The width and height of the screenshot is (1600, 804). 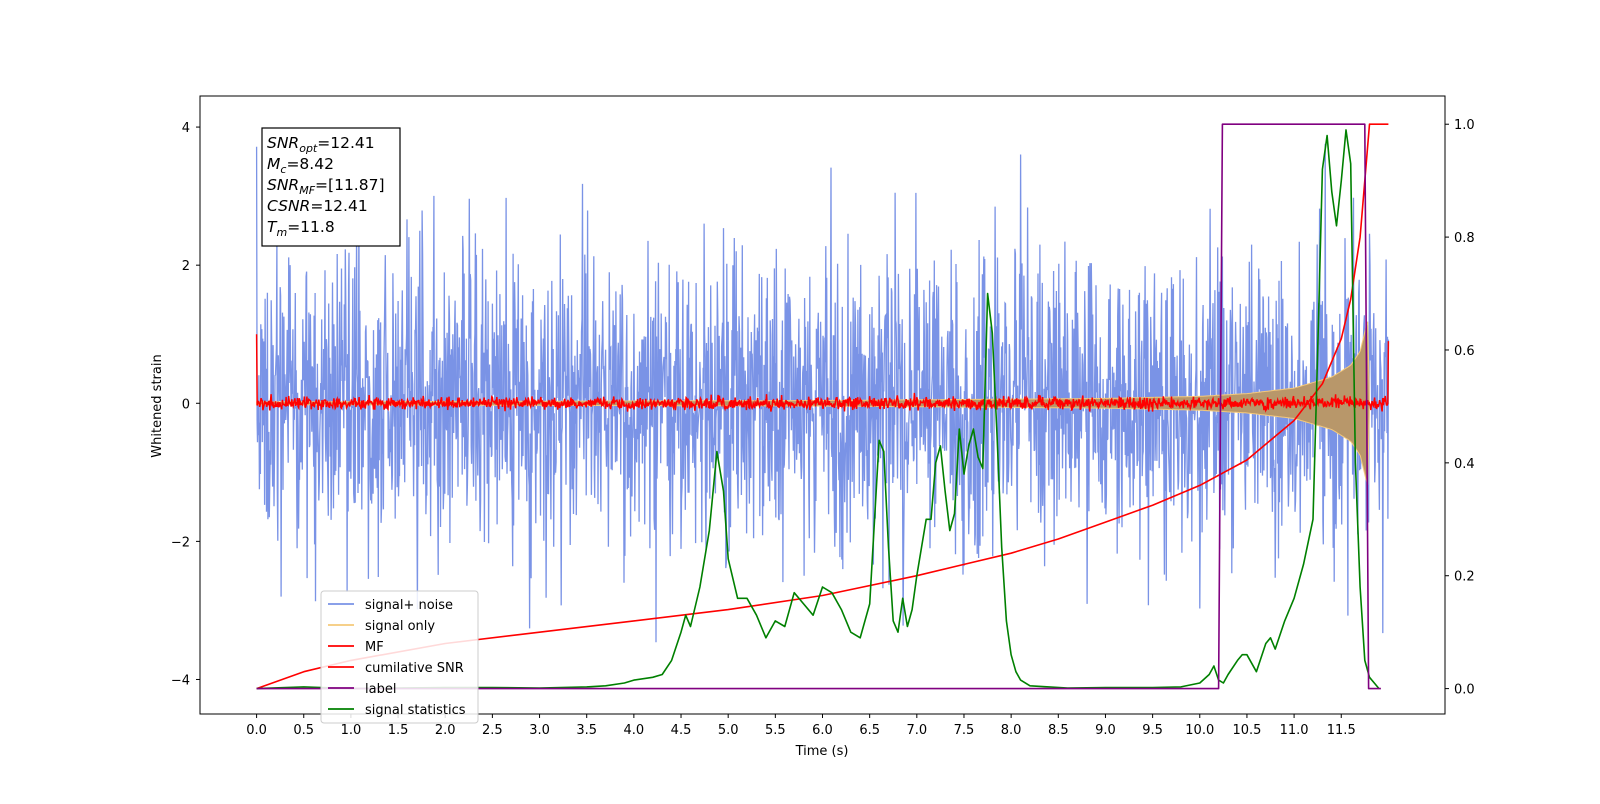 I want to click on x-tick-label: 6.0, so click(x=822, y=730).